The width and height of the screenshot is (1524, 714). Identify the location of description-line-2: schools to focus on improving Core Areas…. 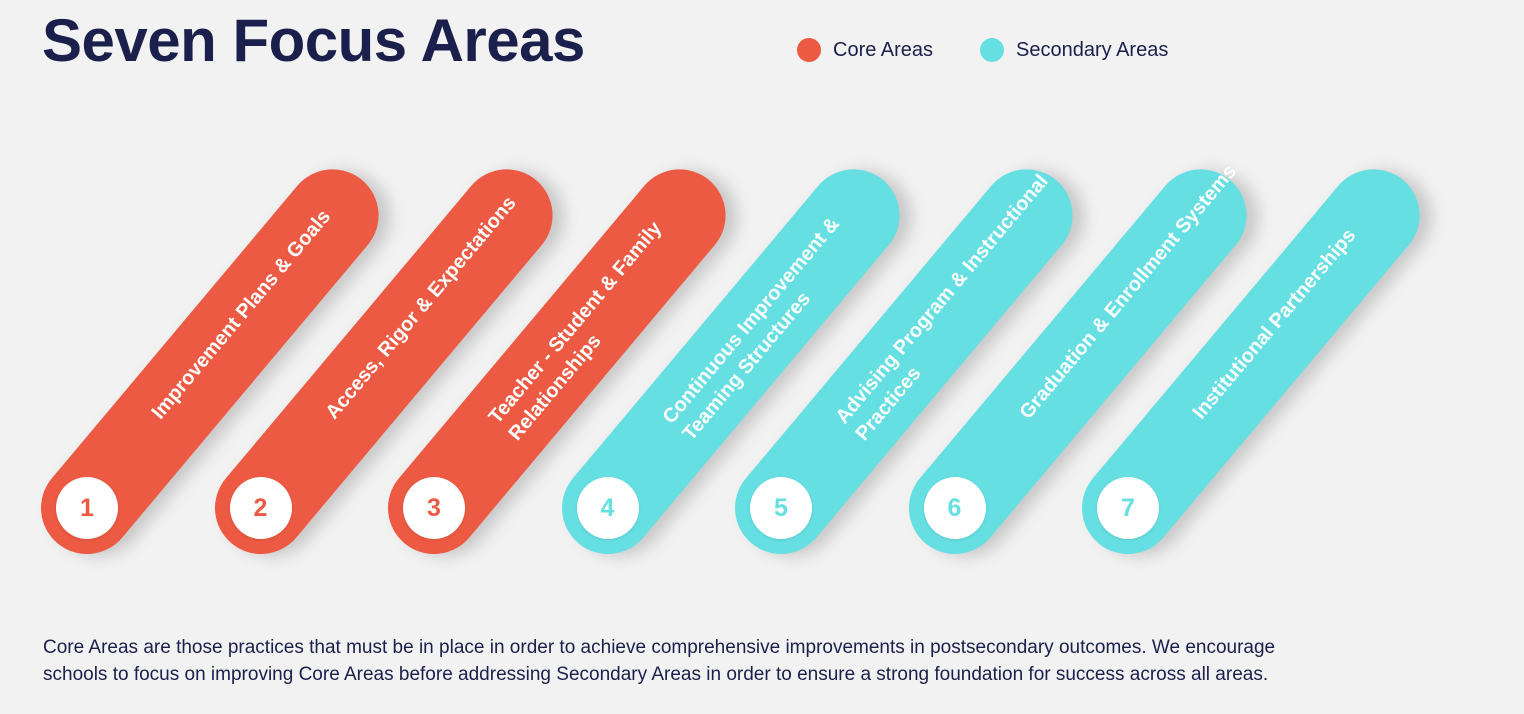
(656, 674).